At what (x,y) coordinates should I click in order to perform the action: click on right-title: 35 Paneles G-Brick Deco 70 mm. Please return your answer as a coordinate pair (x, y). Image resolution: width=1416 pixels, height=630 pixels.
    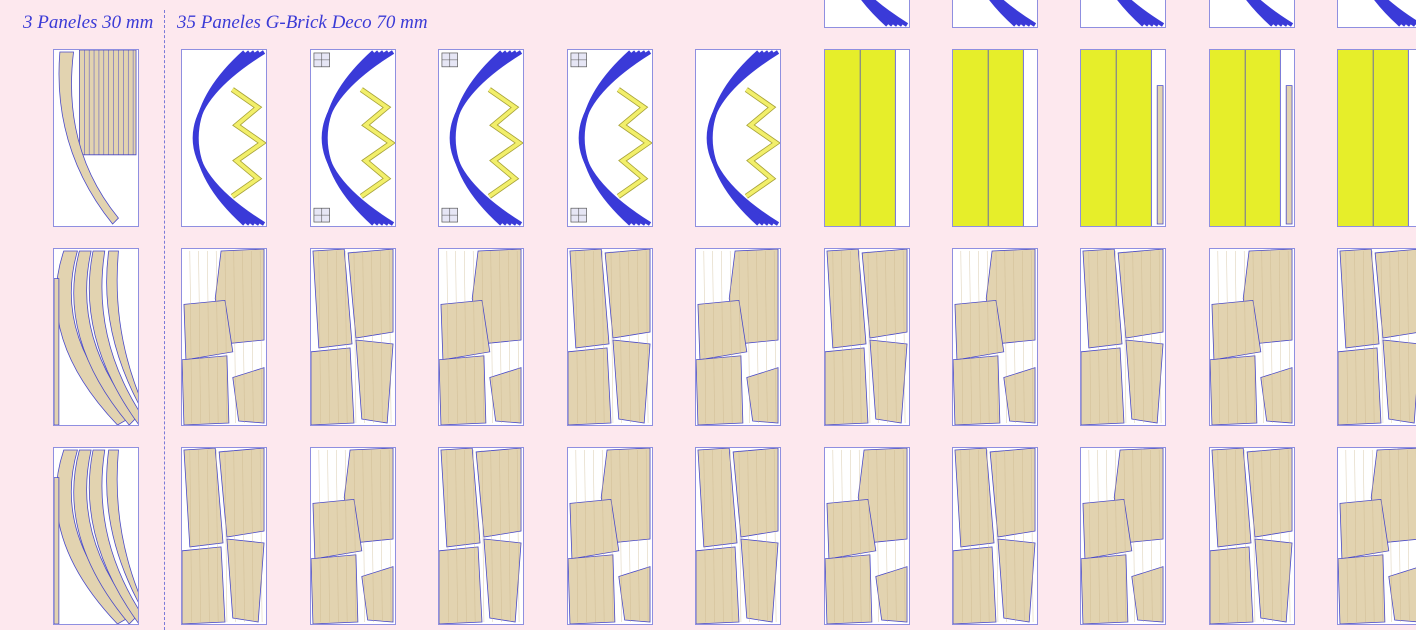
    Looking at the image, I should click on (302, 22).